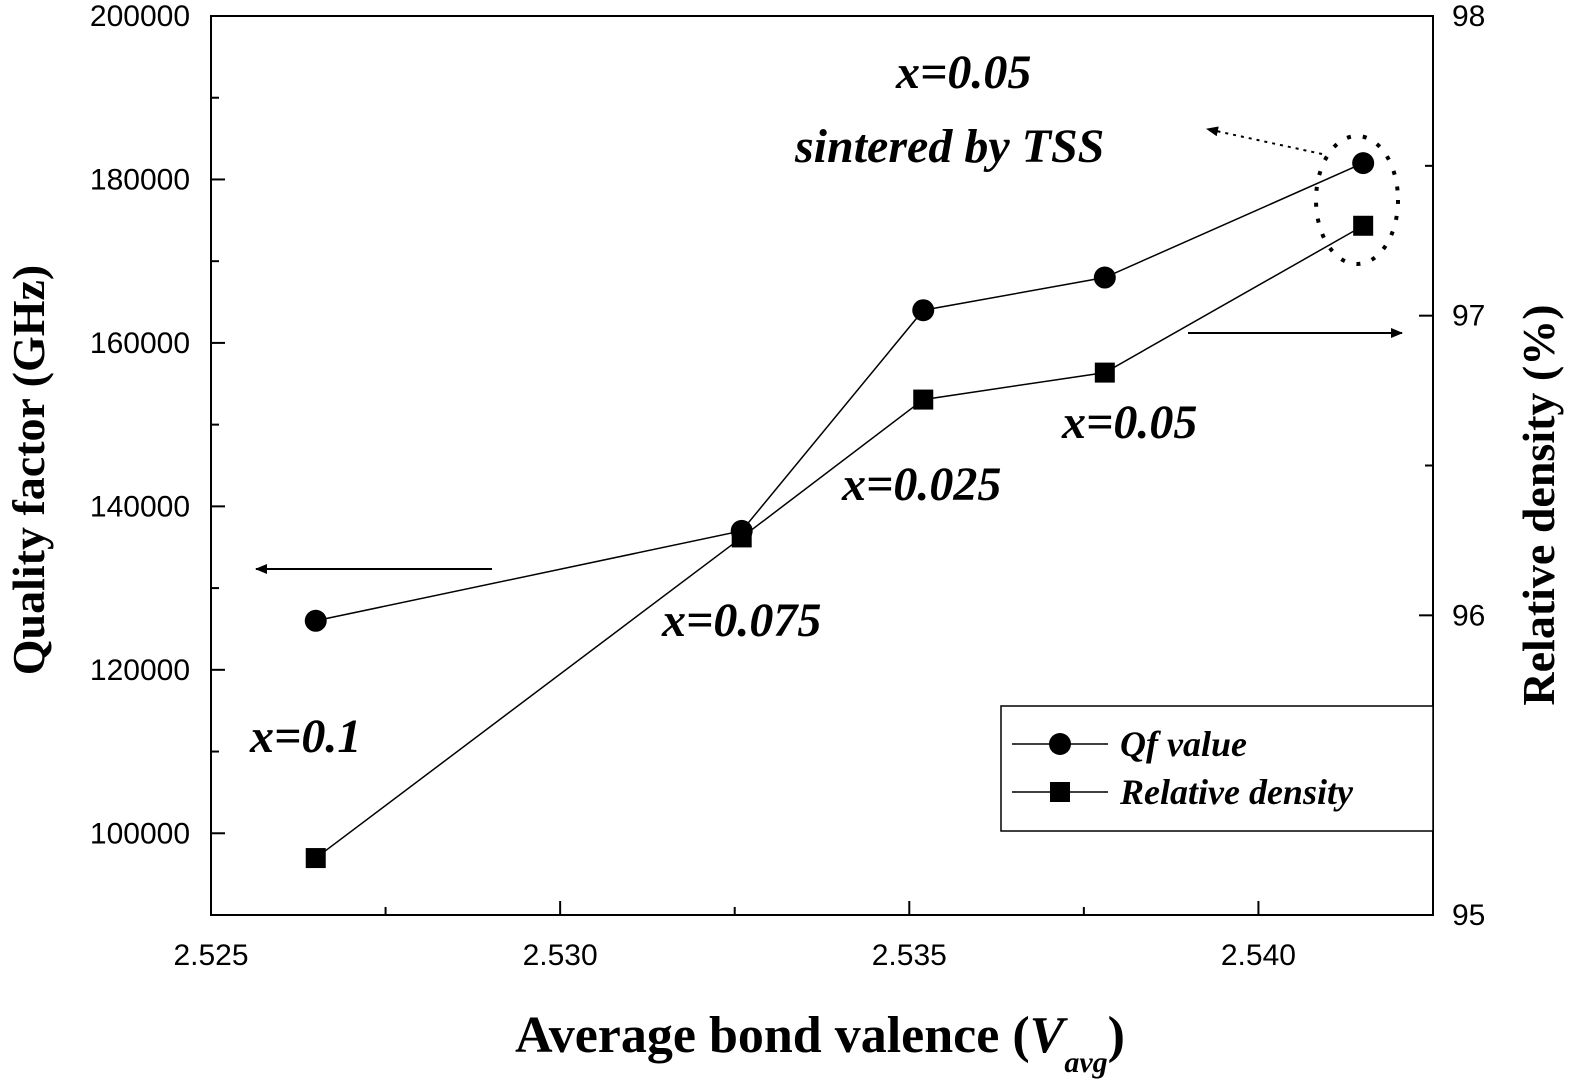  I want to click on x-axis-ticks: 2.525 2.530 2.535 2.540, so click(734, 936).